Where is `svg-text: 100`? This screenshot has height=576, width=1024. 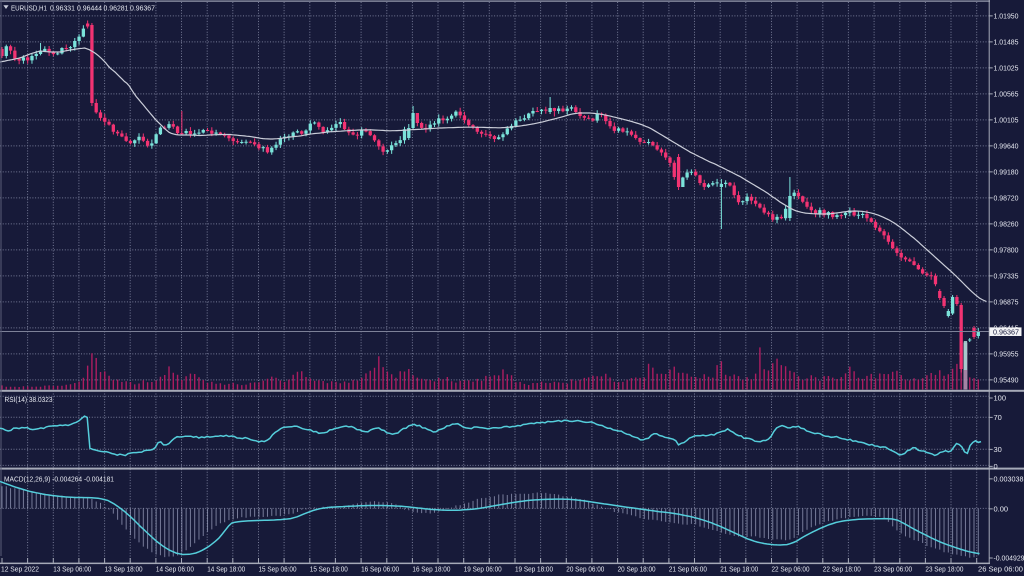
svg-text: 100 is located at coordinates (1000, 398).